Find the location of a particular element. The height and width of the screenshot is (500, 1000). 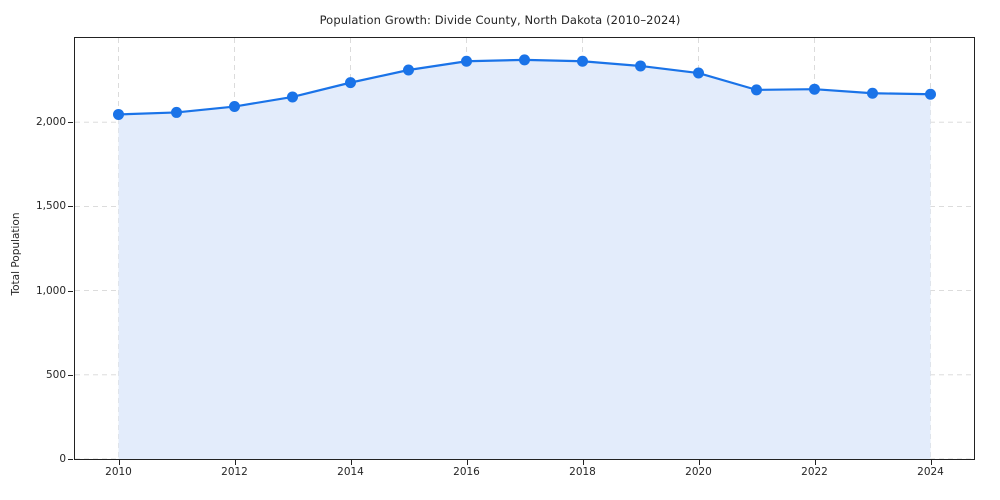

y-tick-label: 0 is located at coordinates (62, 459).